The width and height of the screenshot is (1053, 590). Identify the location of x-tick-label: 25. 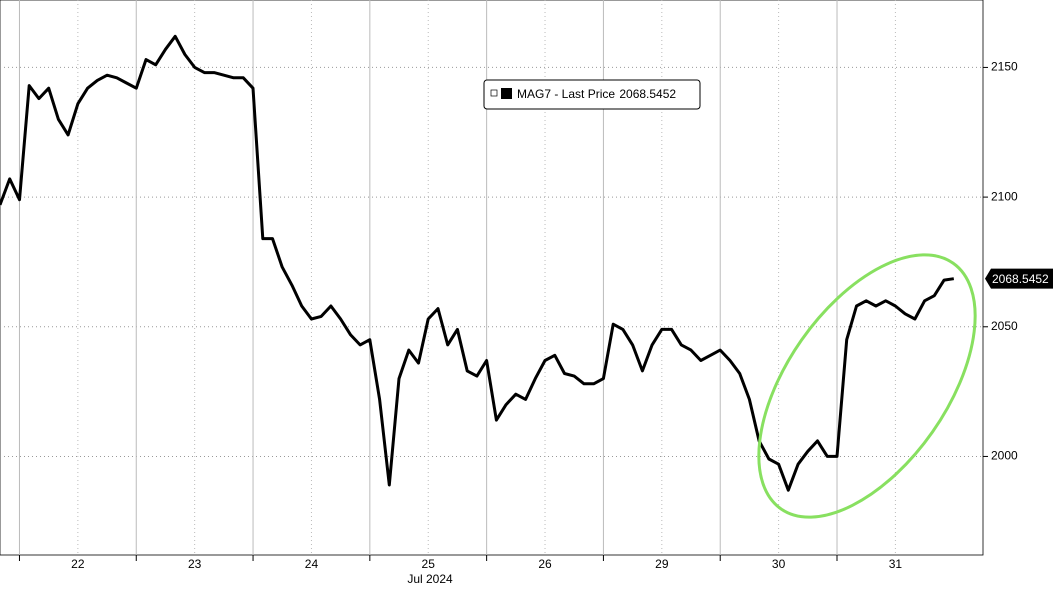
(429, 564).